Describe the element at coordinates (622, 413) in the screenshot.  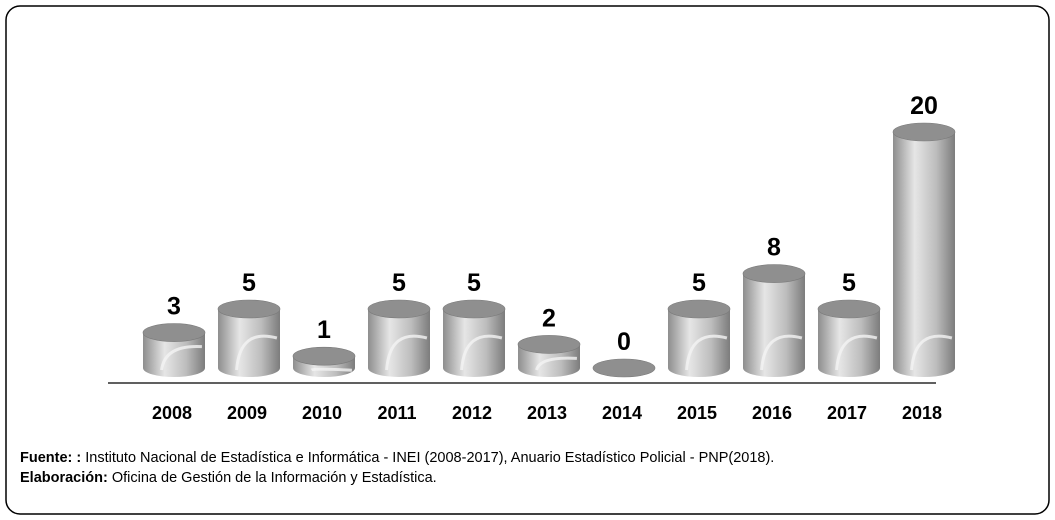
I see `x-tick-label: 2014` at that location.